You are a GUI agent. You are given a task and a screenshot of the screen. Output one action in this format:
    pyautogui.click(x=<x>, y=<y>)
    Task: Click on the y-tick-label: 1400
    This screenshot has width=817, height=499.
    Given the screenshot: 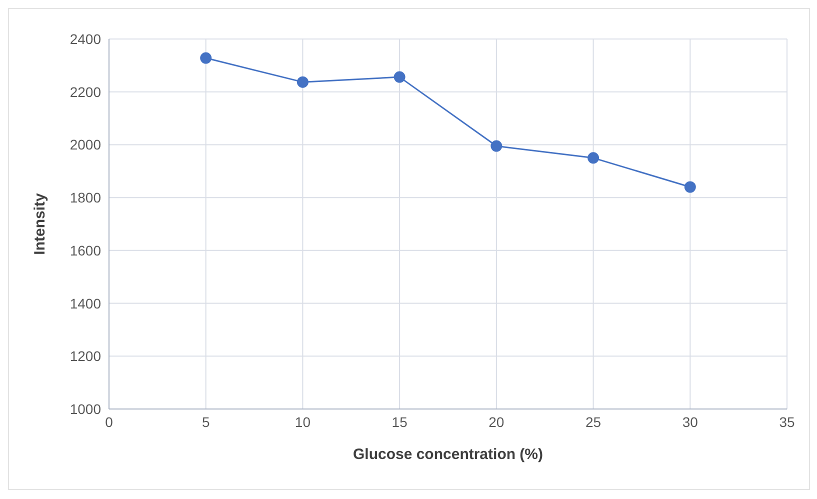 What is the action you would take?
    pyautogui.click(x=86, y=303)
    